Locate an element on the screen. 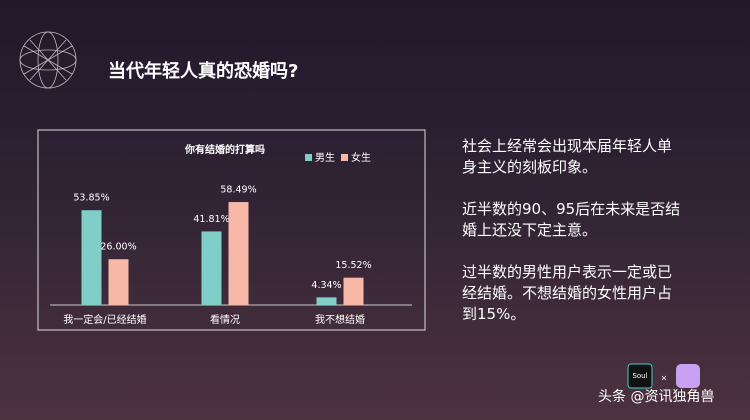 Image resolution: width=750 pixels, height=420 pixels. slide-title: 当代年轻人真的恐婚吗? is located at coordinates (203, 71).